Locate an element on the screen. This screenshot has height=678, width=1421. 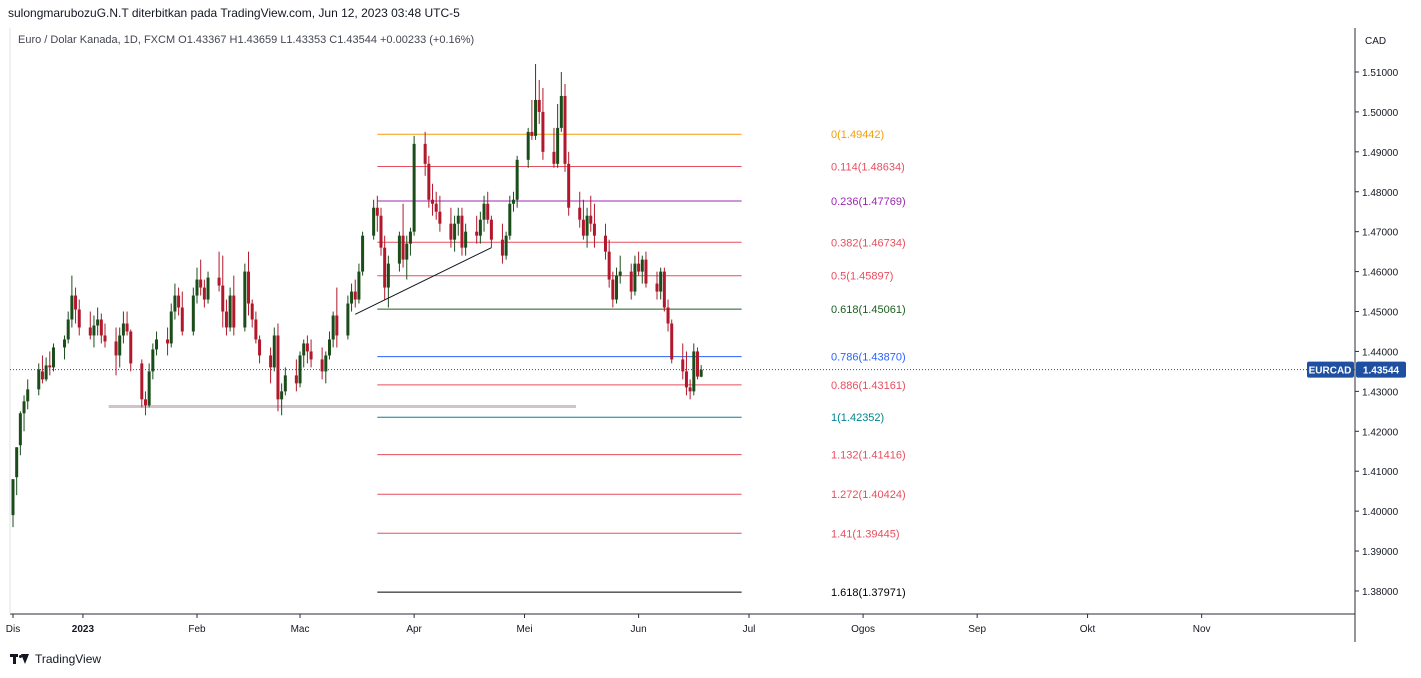
y-tick-label: 1.42000 is located at coordinates (1380, 432).